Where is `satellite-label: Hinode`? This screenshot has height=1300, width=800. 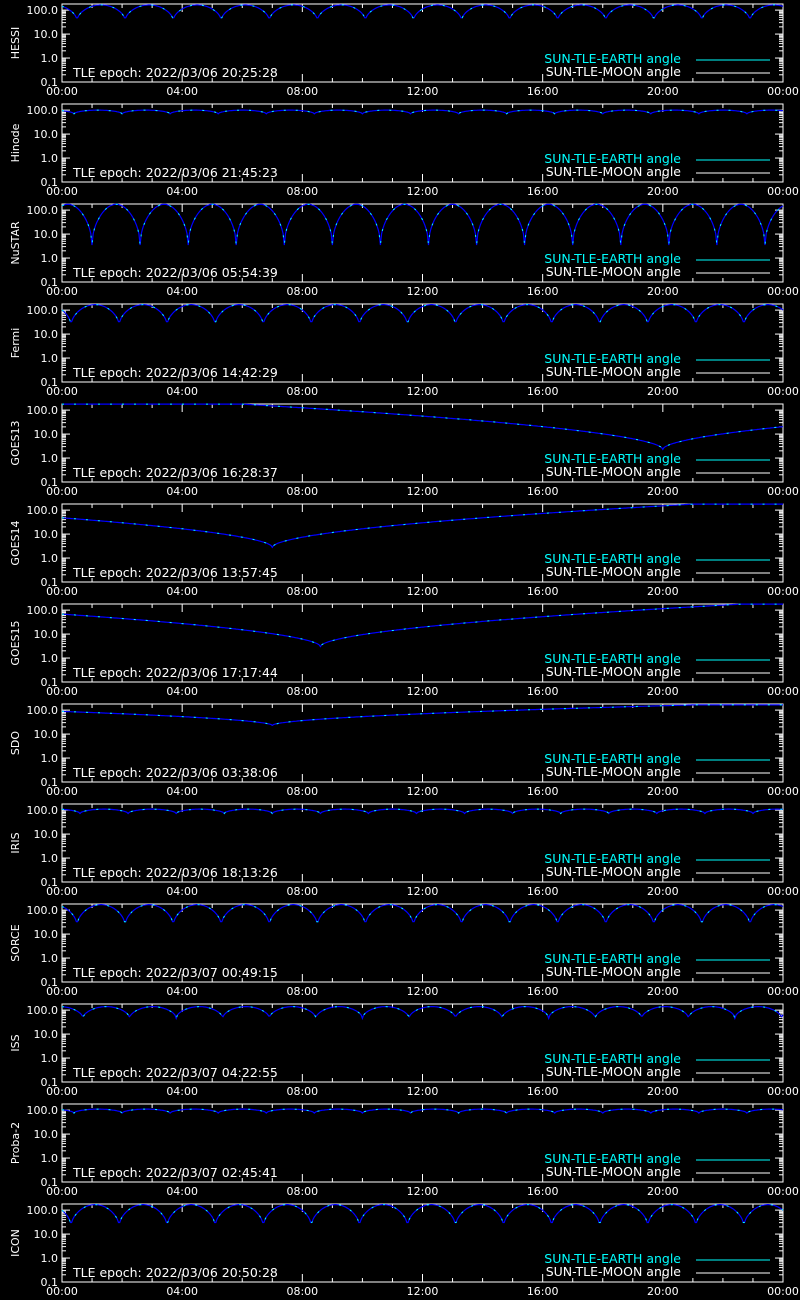
satellite-label: Hinode is located at coordinates (15, 142).